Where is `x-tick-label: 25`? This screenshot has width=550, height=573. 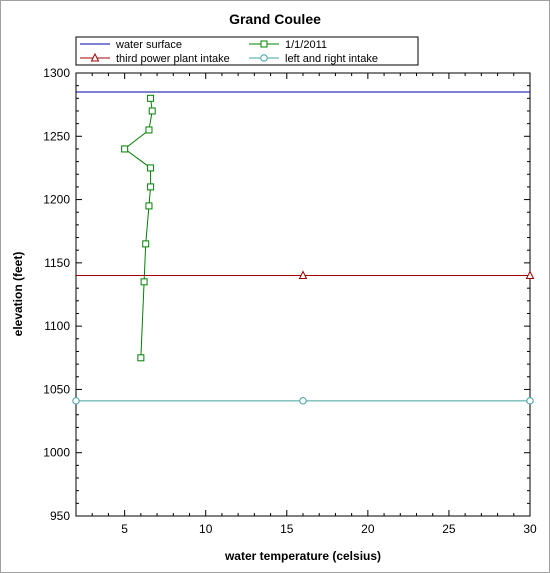 x-tick-label: 25 is located at coordinates (449, 529).